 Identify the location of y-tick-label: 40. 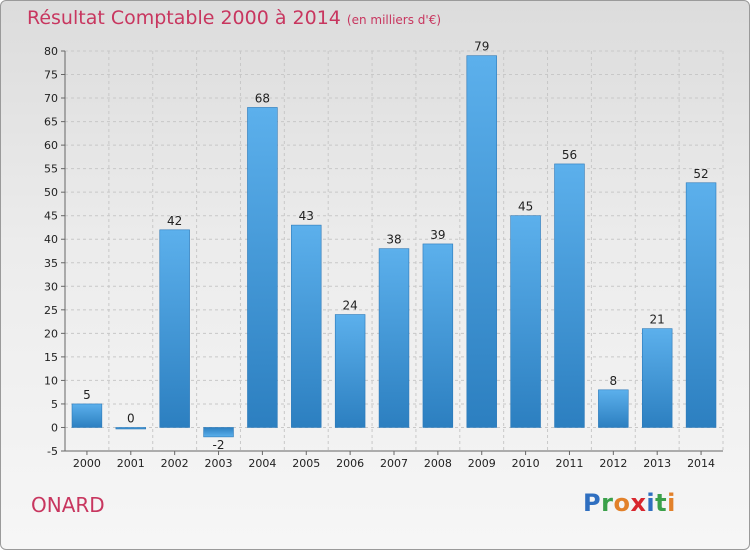
(51, 239).